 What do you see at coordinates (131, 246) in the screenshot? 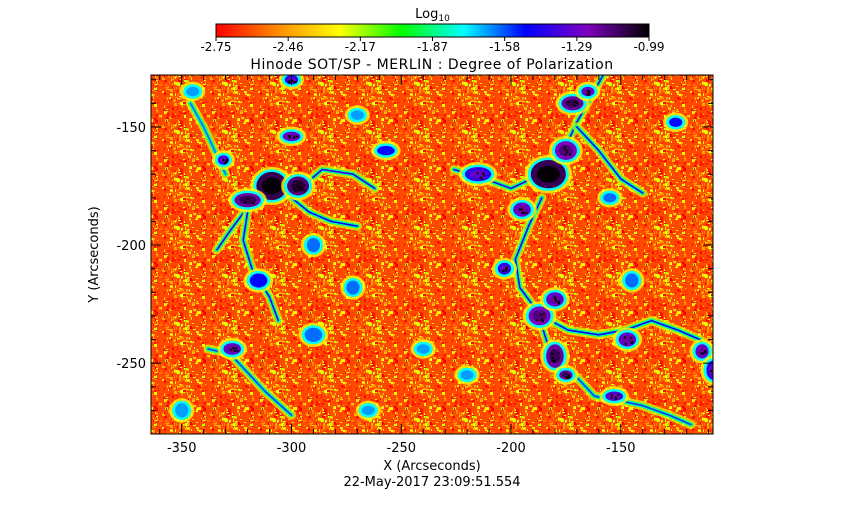
I see `y-tick-label: -200` at bounding box center [131, 246].